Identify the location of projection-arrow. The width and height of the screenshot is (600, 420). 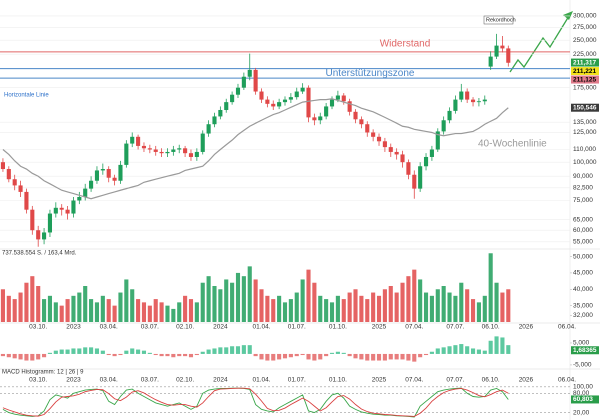
(541, 42).